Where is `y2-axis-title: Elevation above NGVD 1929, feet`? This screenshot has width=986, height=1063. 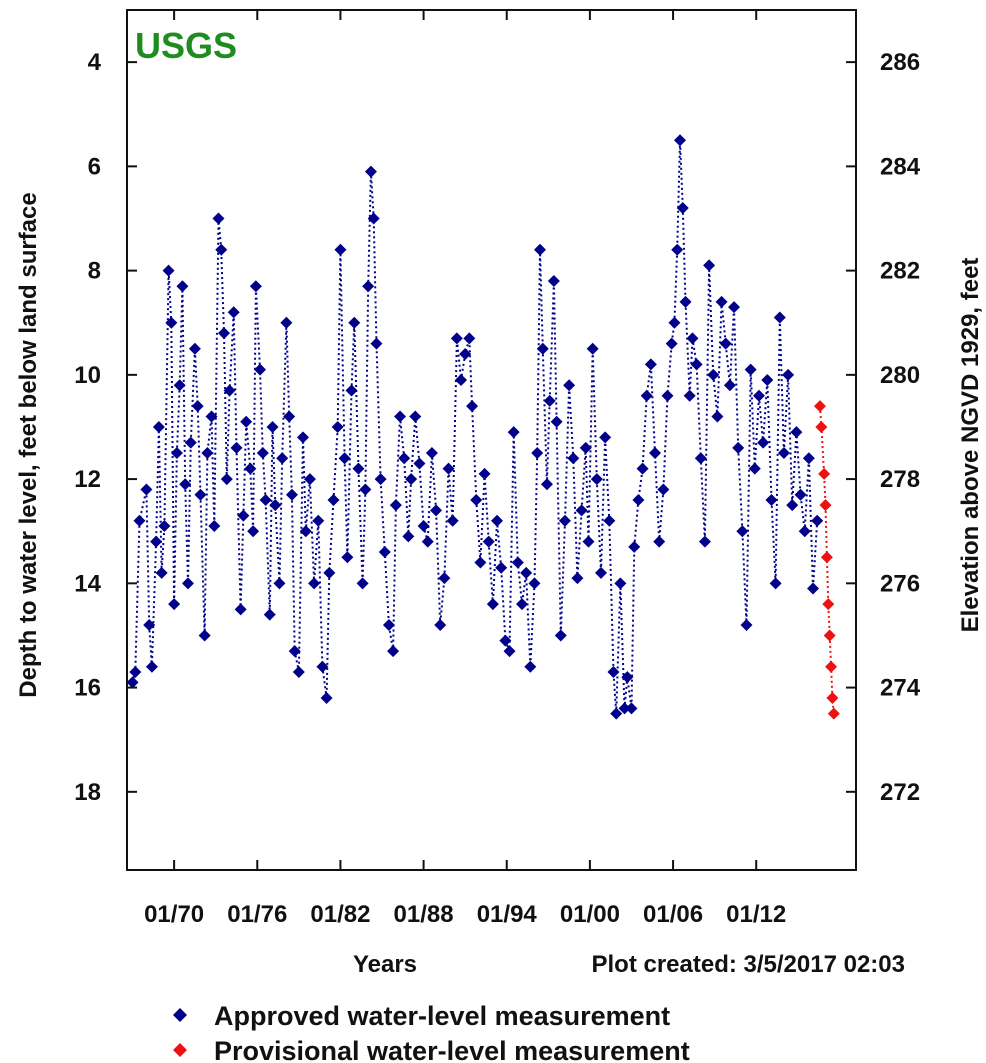 y2-axis-title: Elevation above NGVD 1929, feet is located at coordinates (970, 445).